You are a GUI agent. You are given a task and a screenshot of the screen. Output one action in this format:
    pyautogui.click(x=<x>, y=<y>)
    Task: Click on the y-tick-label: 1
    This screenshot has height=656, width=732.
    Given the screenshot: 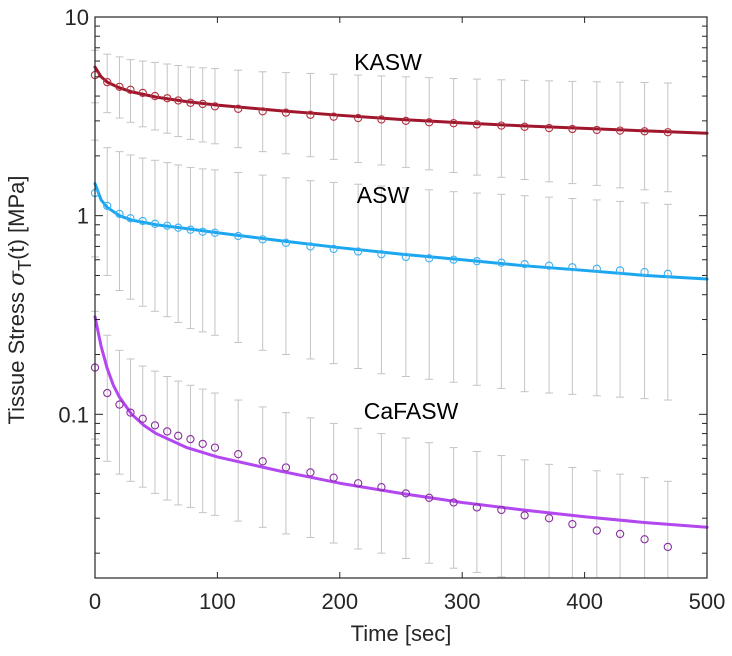 What is the action you would take?
    pyautogui.click(x=83, y=216)
    